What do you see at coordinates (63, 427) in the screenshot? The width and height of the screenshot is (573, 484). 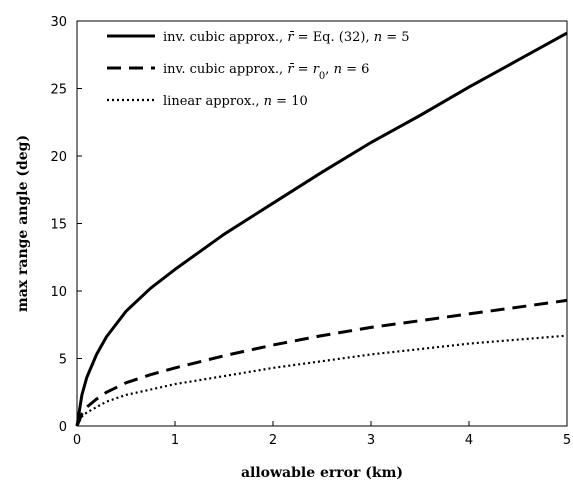 I see `y-tick-label: 0` at bounding box center [63, 427].